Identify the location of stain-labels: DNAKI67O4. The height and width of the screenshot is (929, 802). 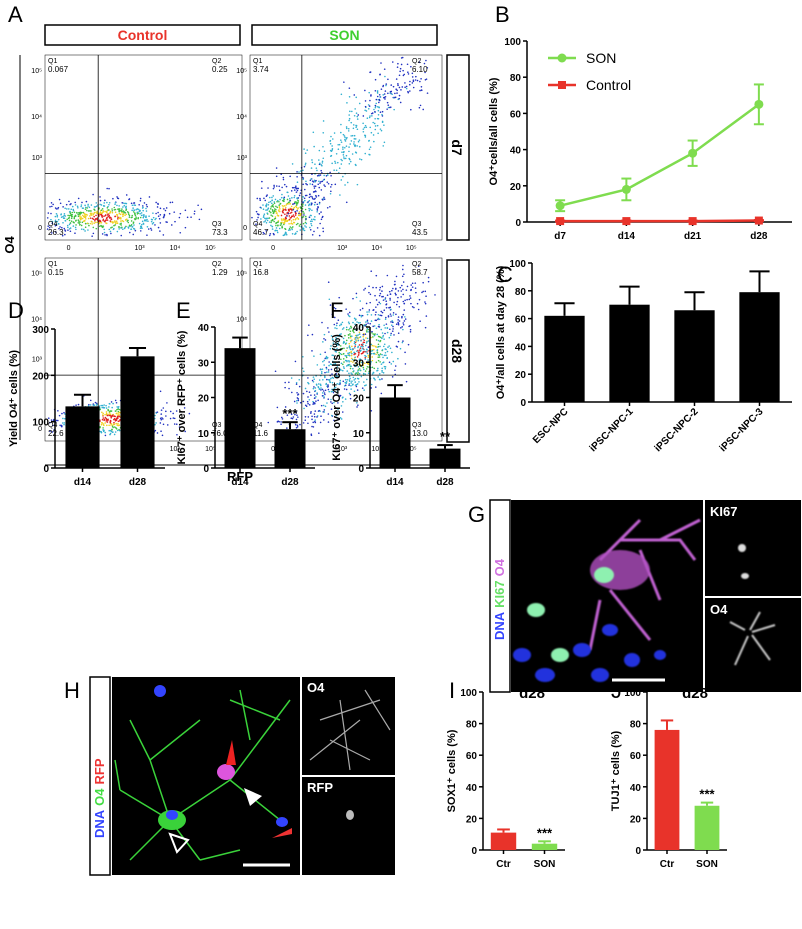
(499, 599).